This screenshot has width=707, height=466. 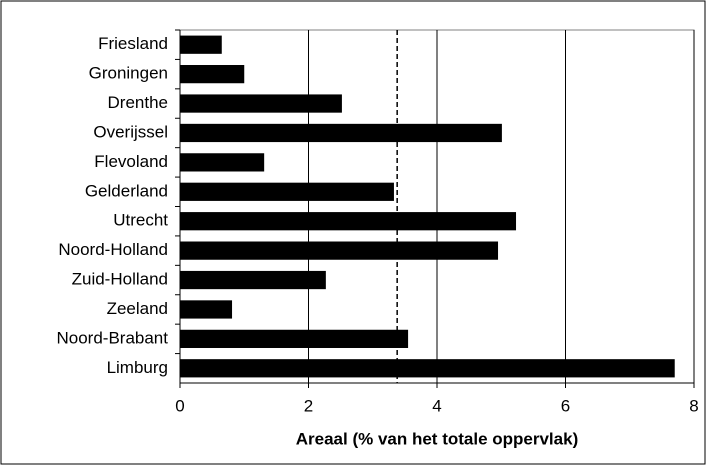 I want to click on y-tick-label: Drenthe, so click(x=138, y=102).